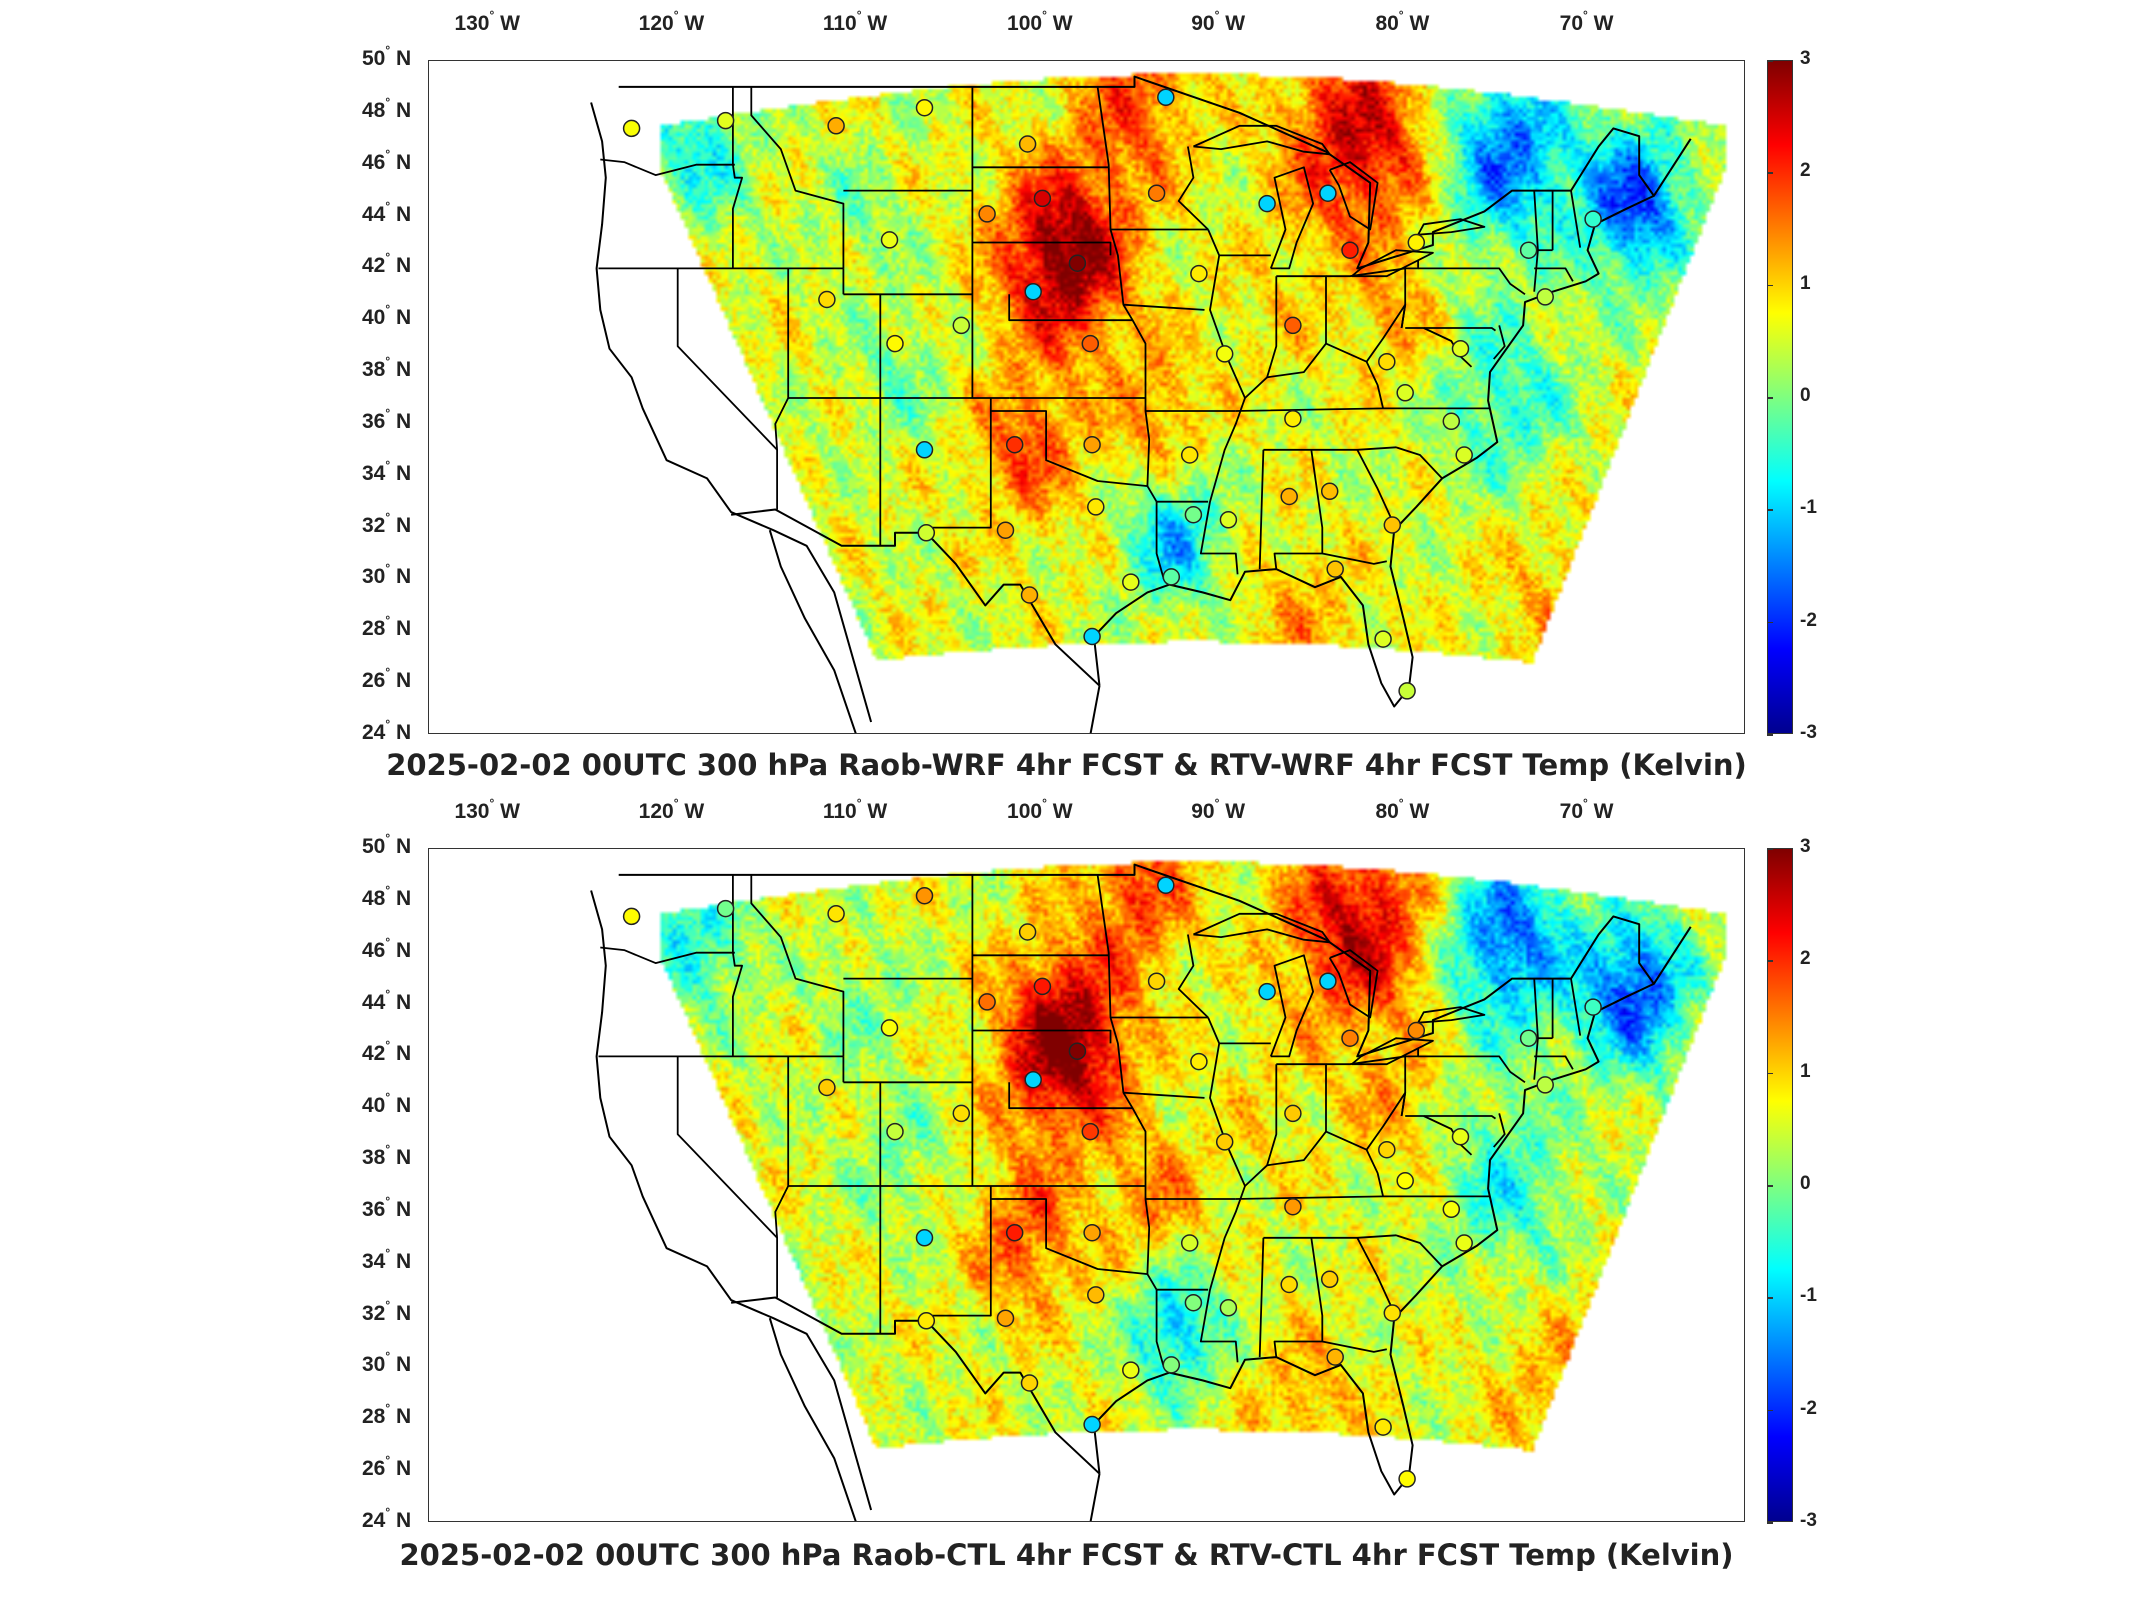 This screenshot has height=1600, width=2133. Describe the element at coordinates (1402, 809) in the screenshot. I see `longitude-tick-label: 80° W` at that location.